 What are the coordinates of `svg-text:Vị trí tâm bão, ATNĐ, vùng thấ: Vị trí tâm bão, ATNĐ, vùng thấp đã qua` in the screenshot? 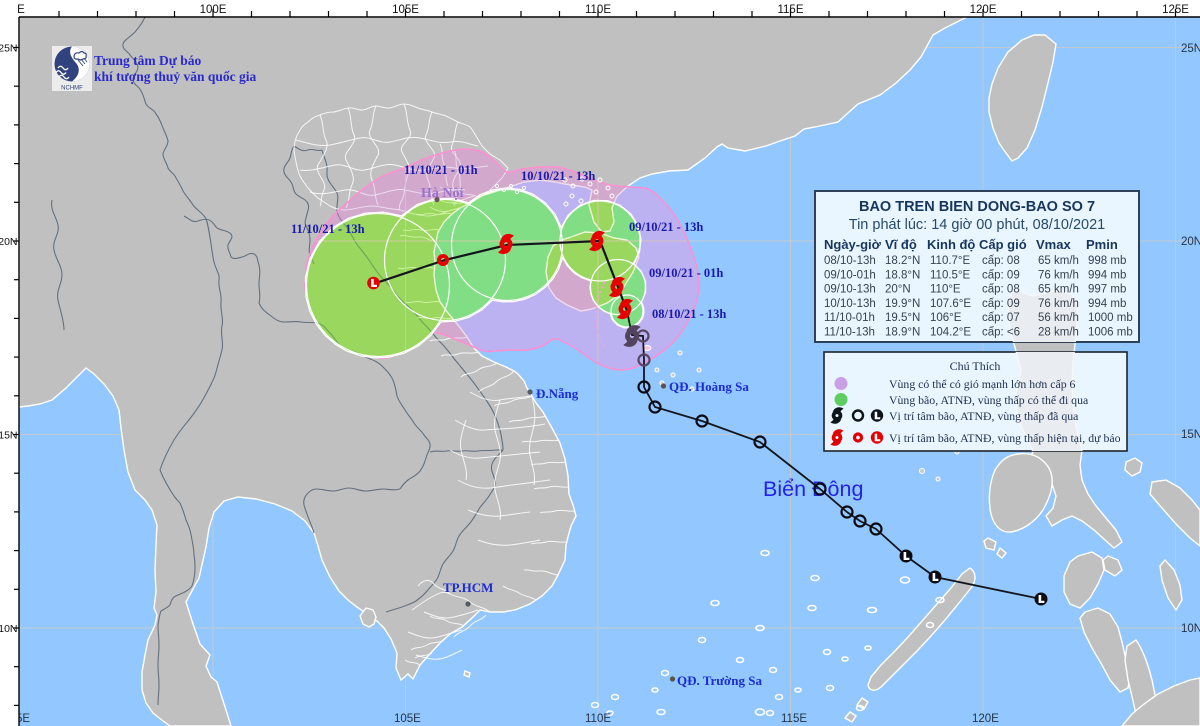 It's located at (984, 416).